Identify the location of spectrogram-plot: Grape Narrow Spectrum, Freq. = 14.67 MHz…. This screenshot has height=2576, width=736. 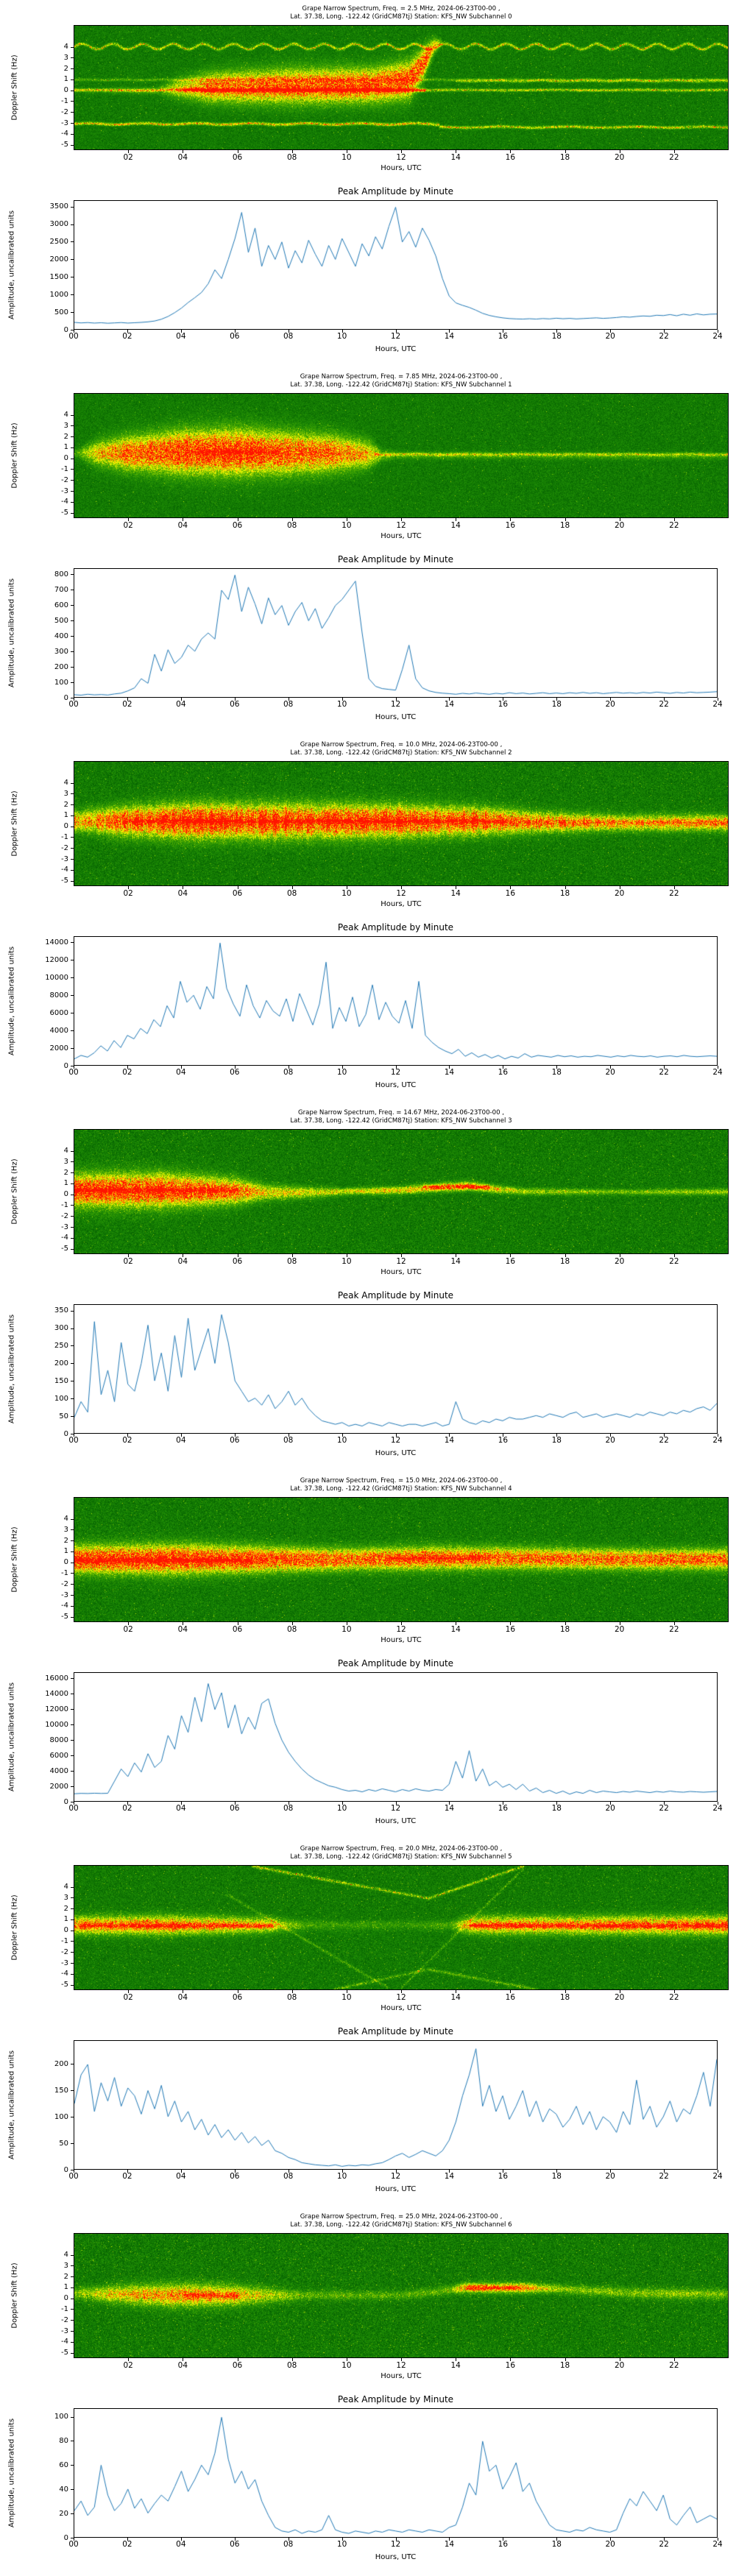
(368, 1196).